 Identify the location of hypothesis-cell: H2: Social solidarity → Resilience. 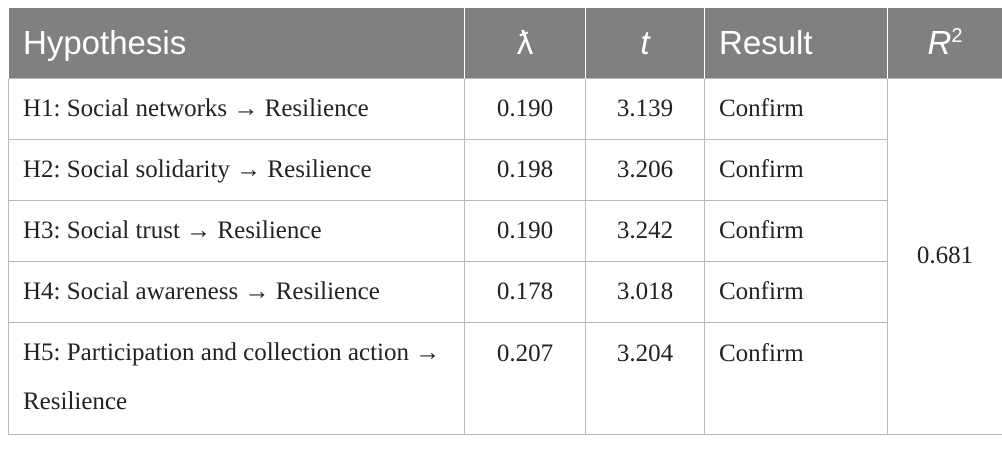
(236, 169).